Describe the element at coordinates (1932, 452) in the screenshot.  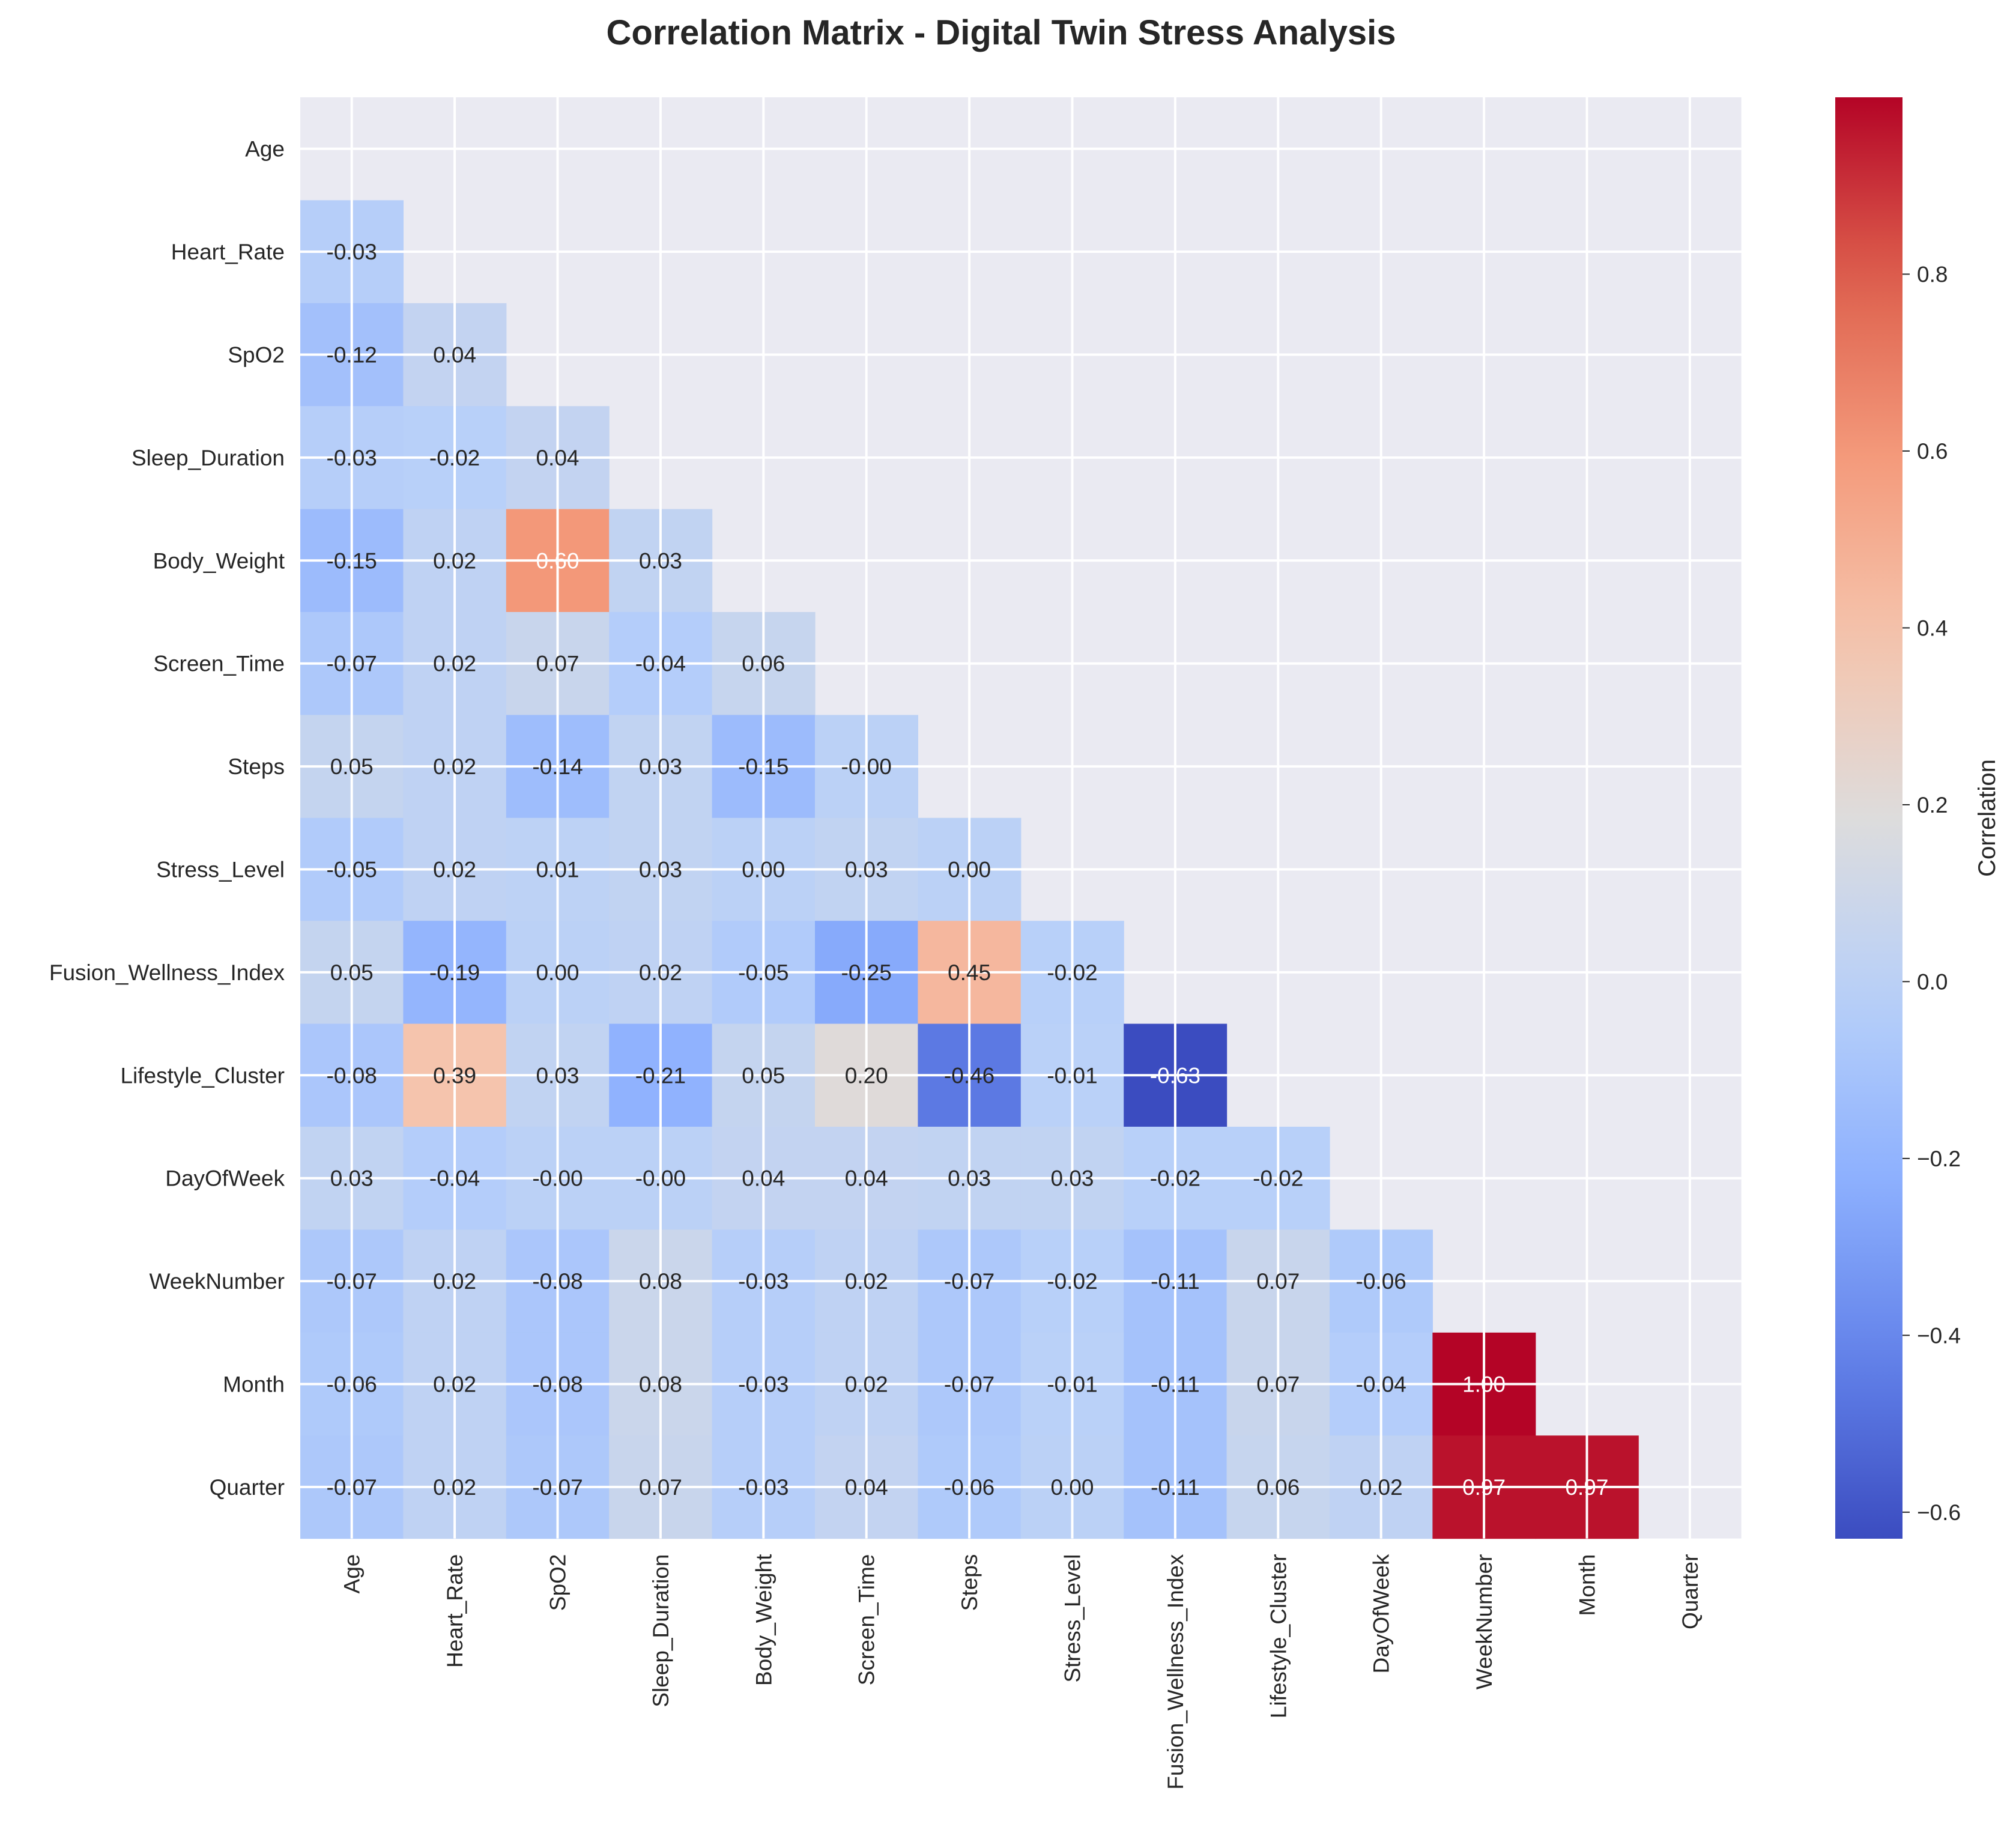
I see `colorbar-tick-label: 0.6` at that location.